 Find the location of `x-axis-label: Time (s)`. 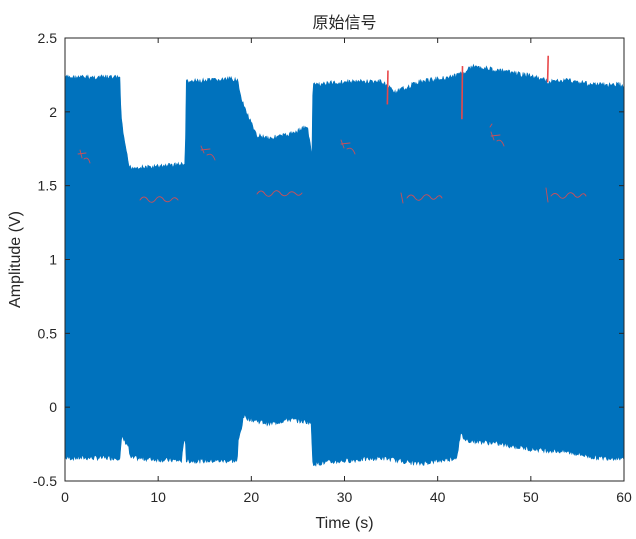

x-axis-label: Time (s) is located at coordinates (344, 523).